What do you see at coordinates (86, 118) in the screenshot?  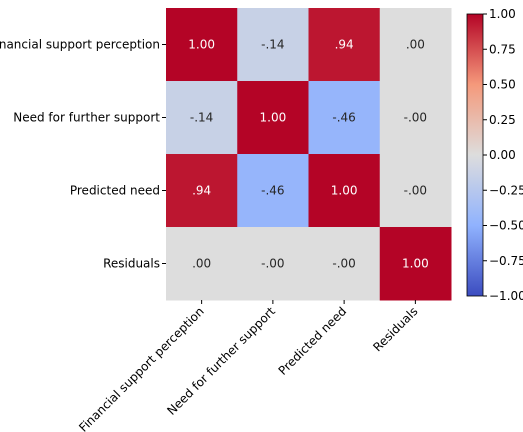 I see `row-label: Need for further support` at bounding box center [86, 118].